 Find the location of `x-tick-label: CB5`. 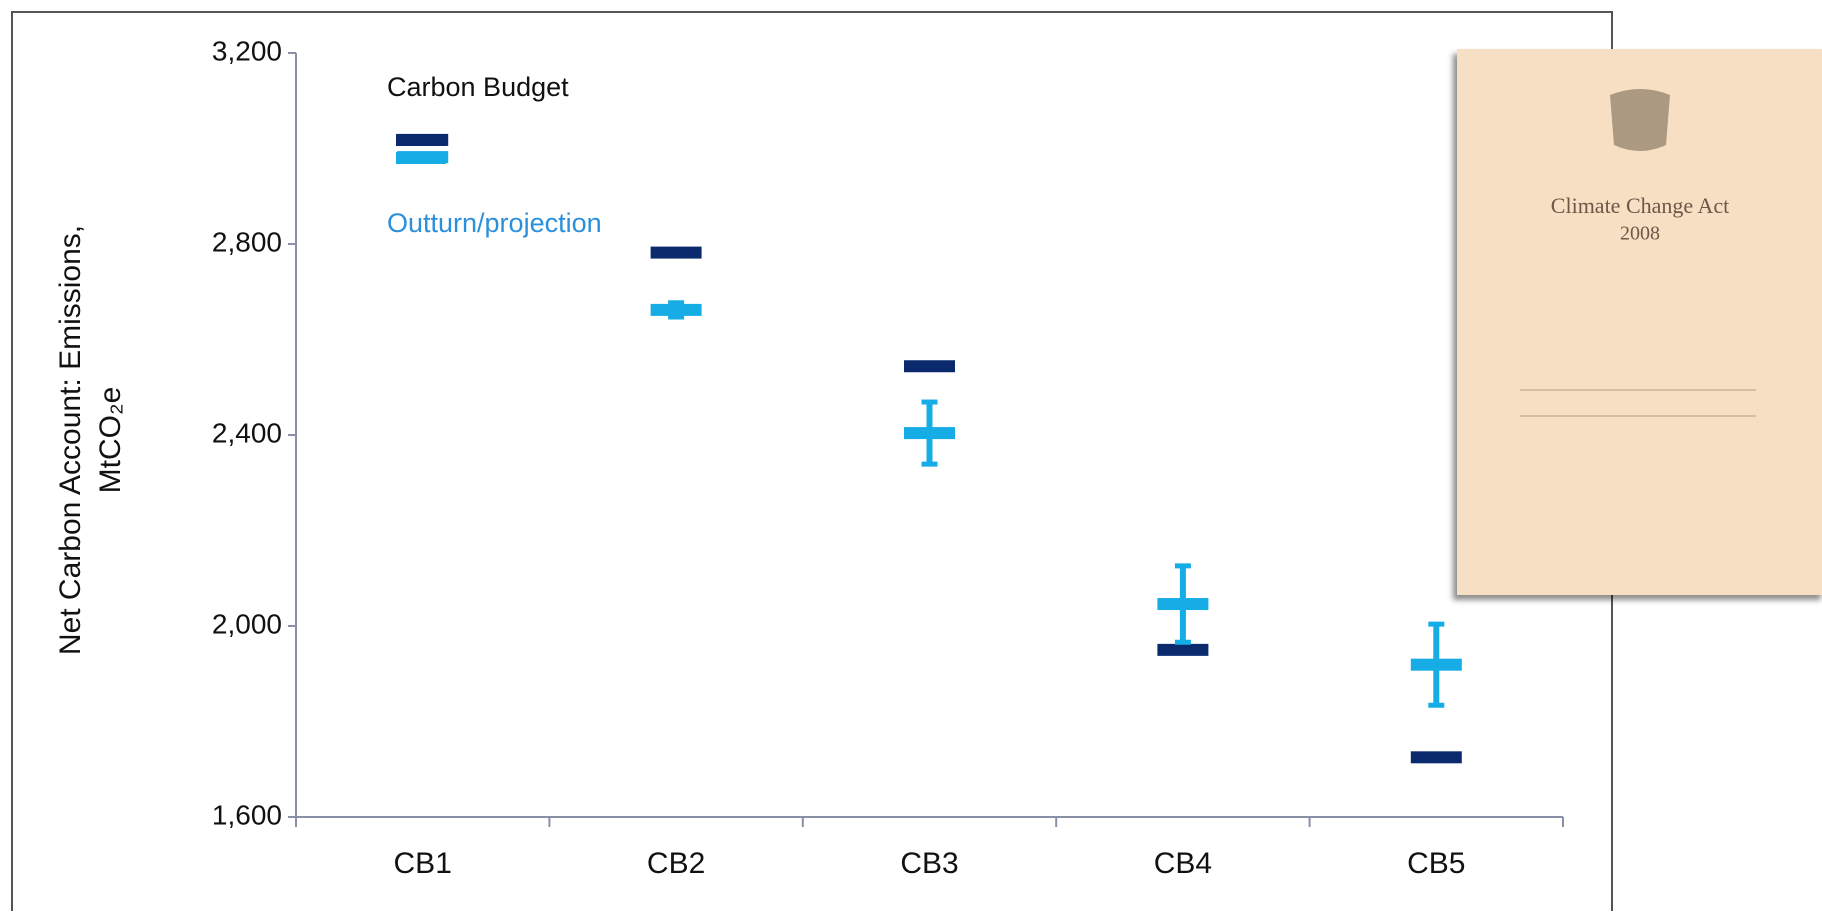

x-tick-label: CB5 is located at coordinates (1436, 863).